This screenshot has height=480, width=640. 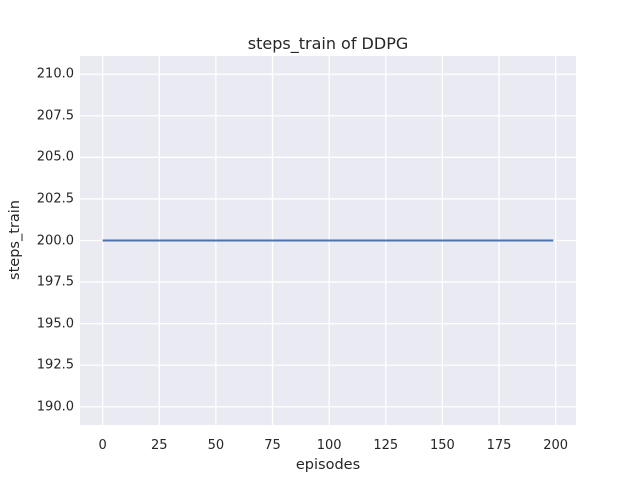 I want to click on y-tick-label: 190.0, so click(x=55, y=407).